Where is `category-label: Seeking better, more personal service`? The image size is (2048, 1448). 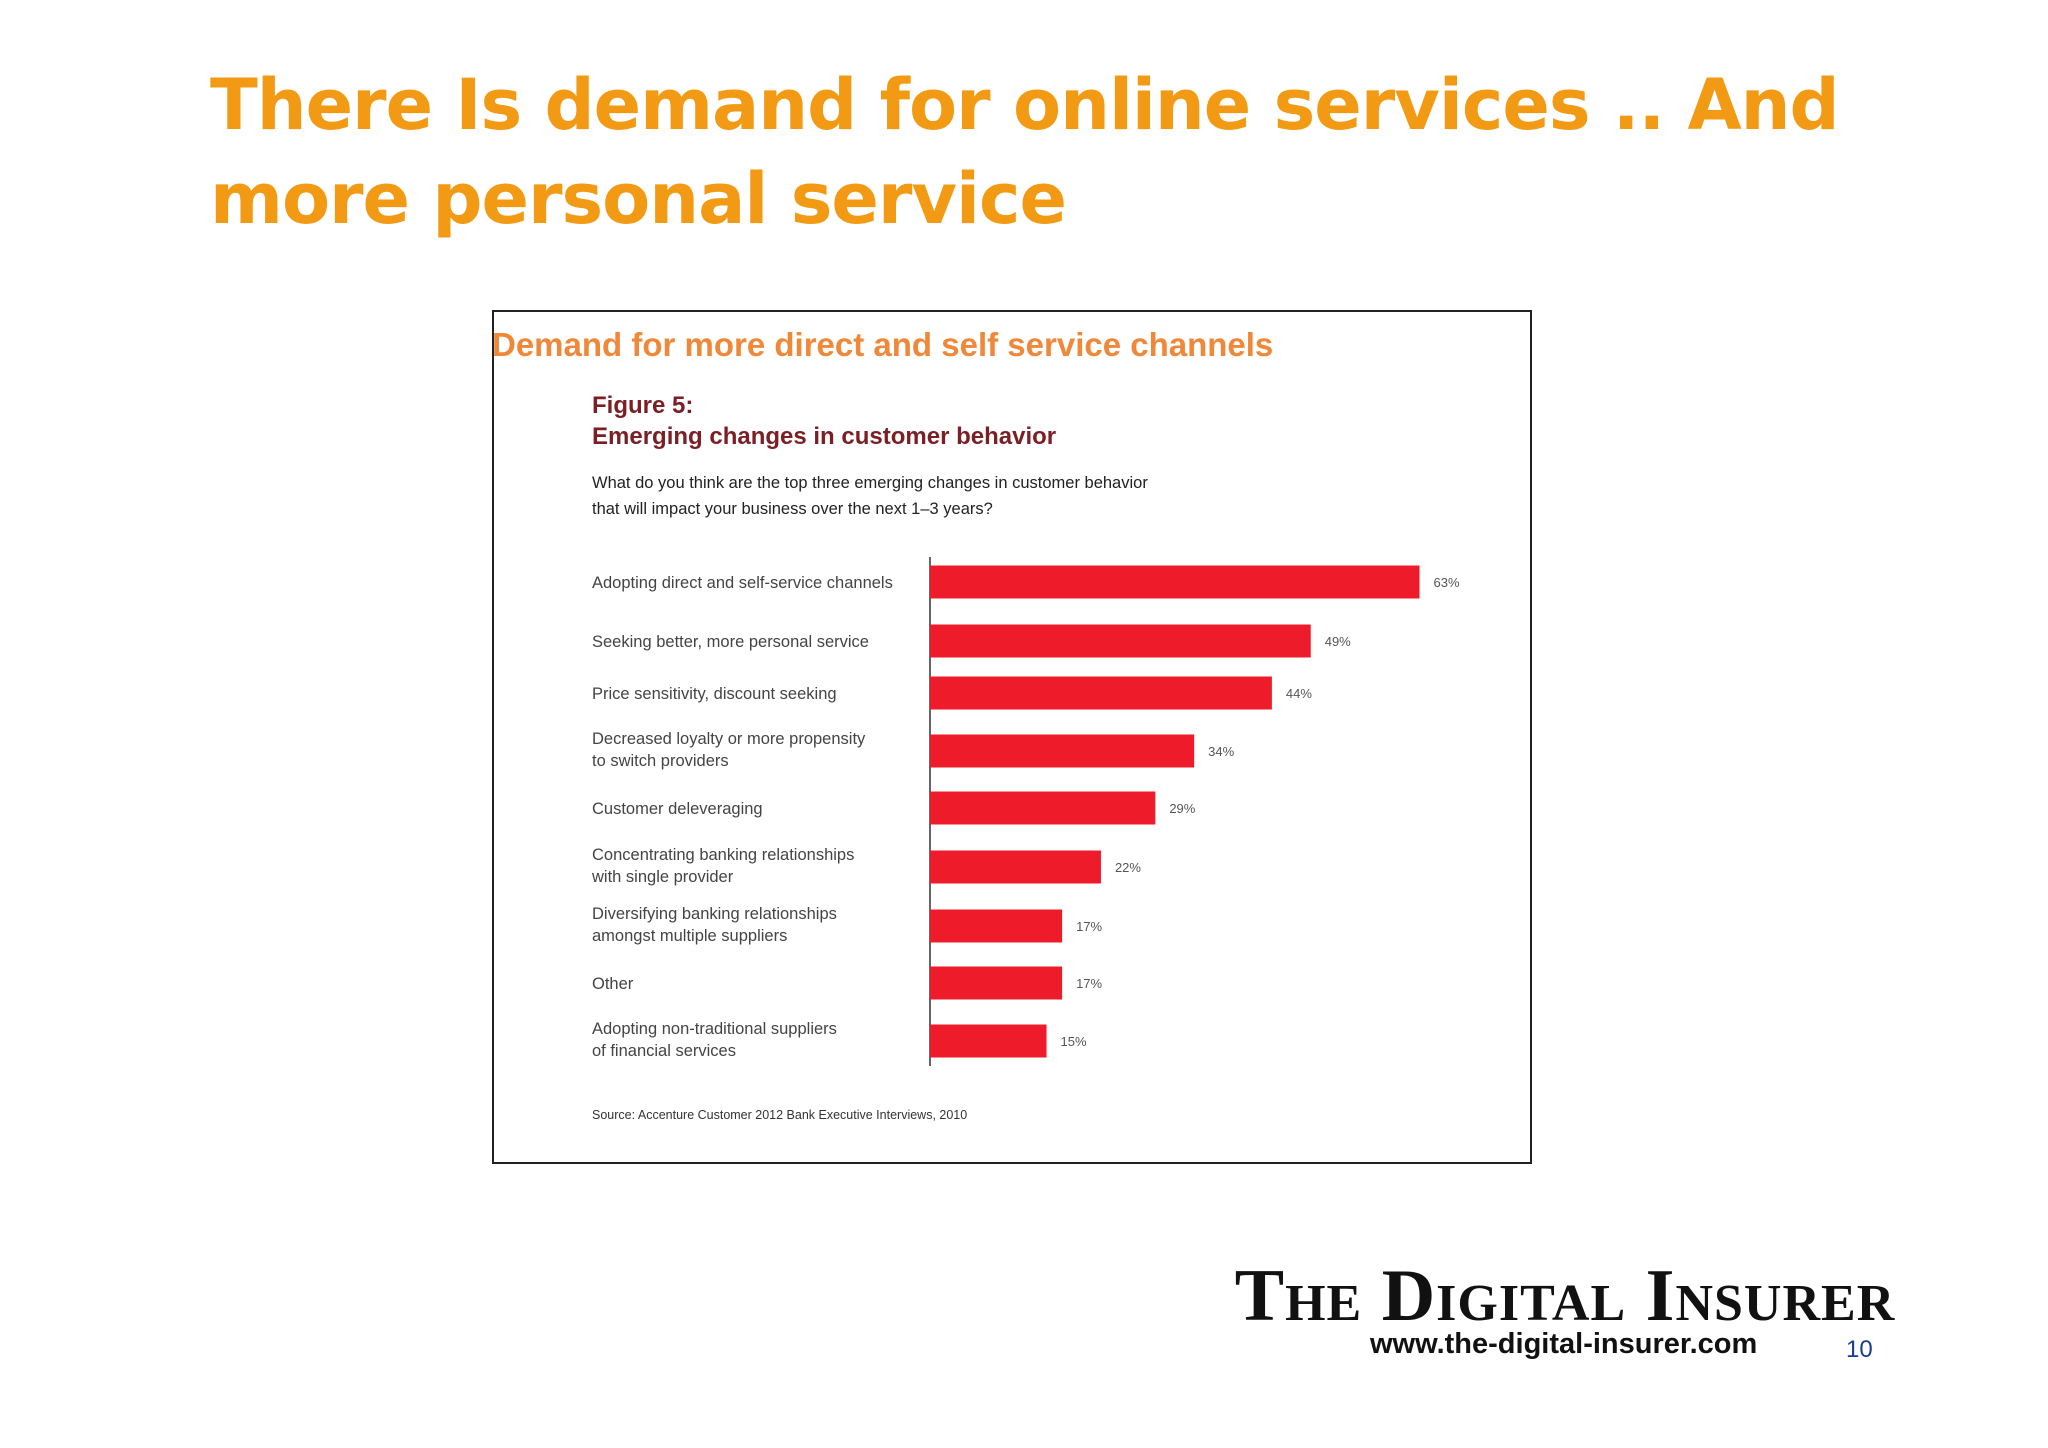
category-label: Seeking better, more personal service is located at coordinates (730, 642).